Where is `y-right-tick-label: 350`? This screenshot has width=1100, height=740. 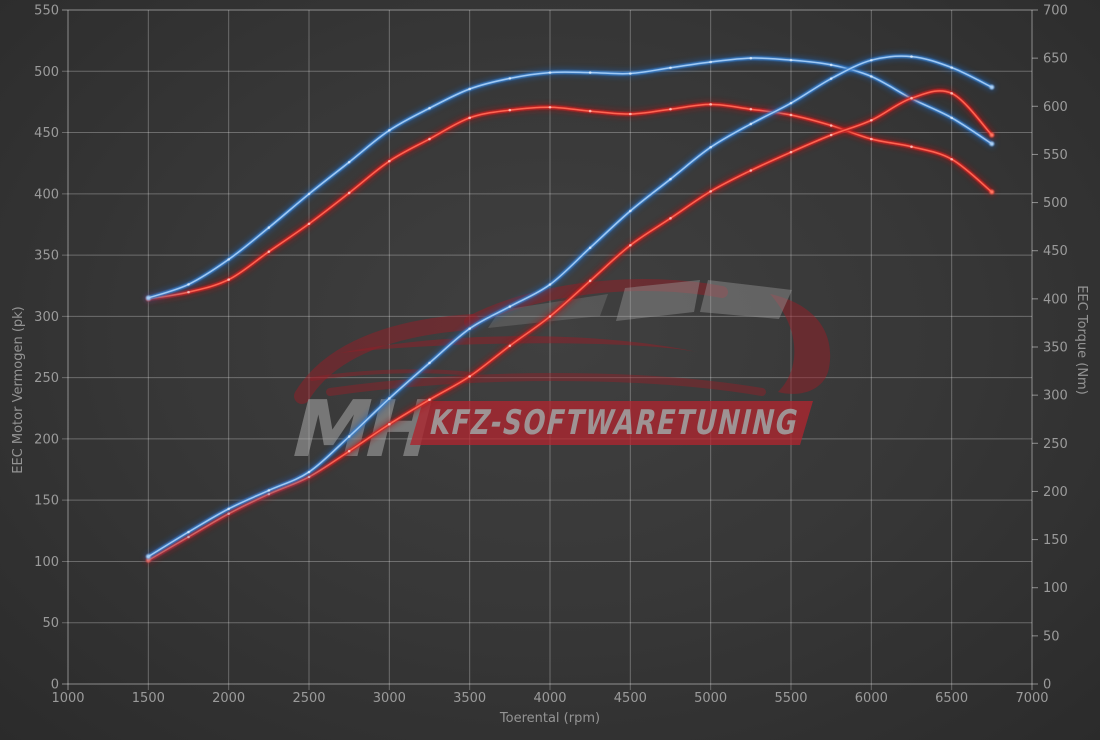 y-right-tick-label: 350 is located at coordinates (1055, 348).